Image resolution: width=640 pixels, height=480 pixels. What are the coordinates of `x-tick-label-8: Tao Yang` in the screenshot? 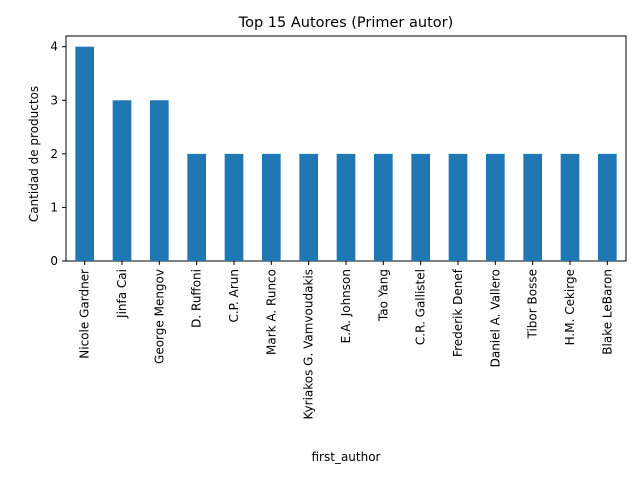 It's located at (383, 295).